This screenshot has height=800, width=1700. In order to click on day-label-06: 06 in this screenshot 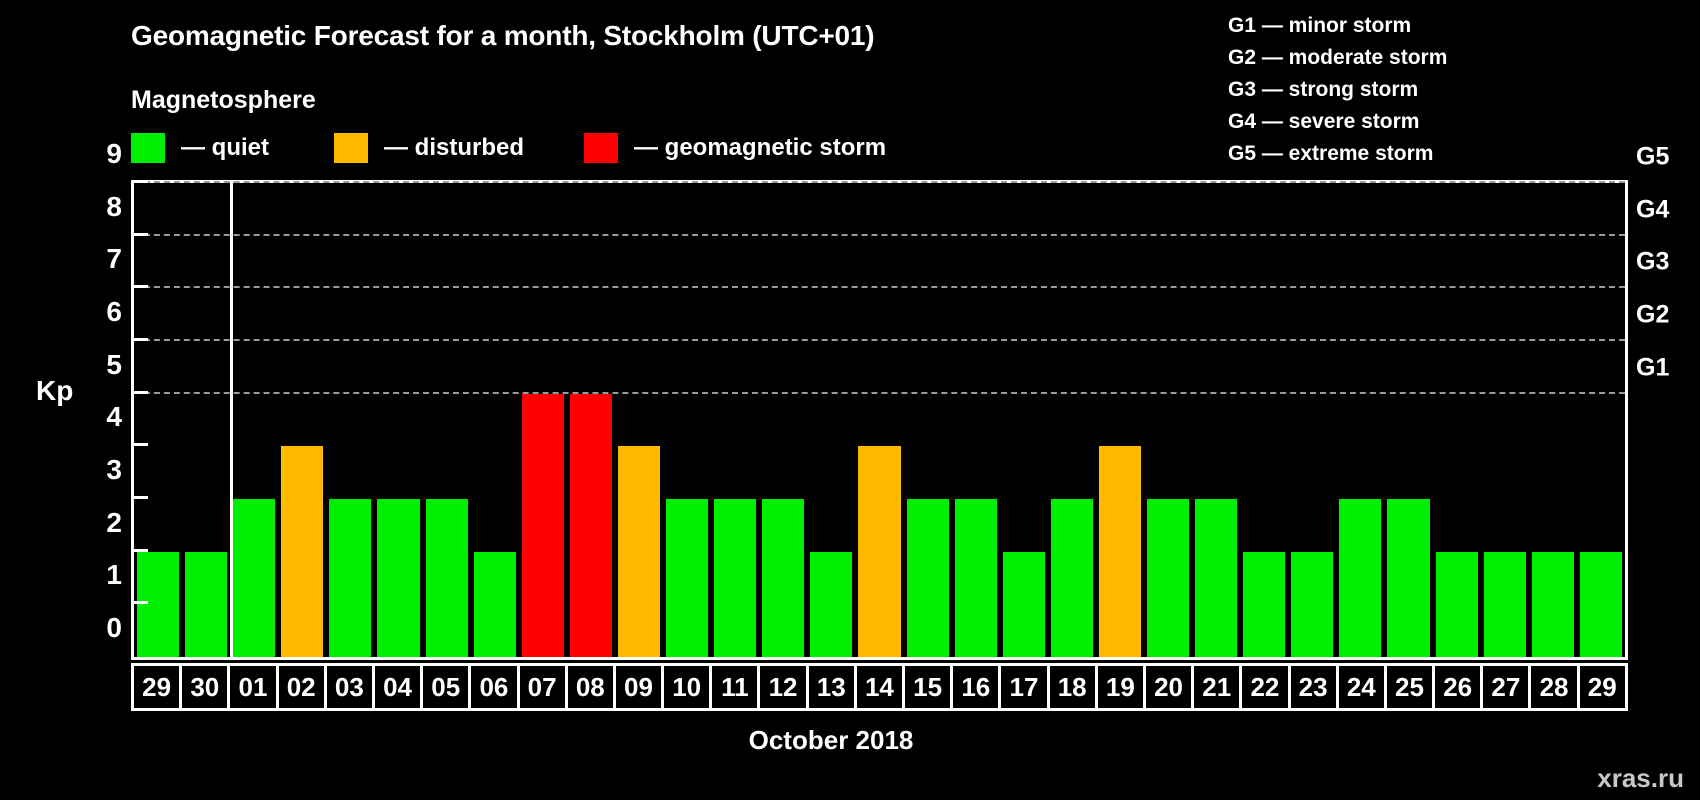, I will do `click(495, 687)`.